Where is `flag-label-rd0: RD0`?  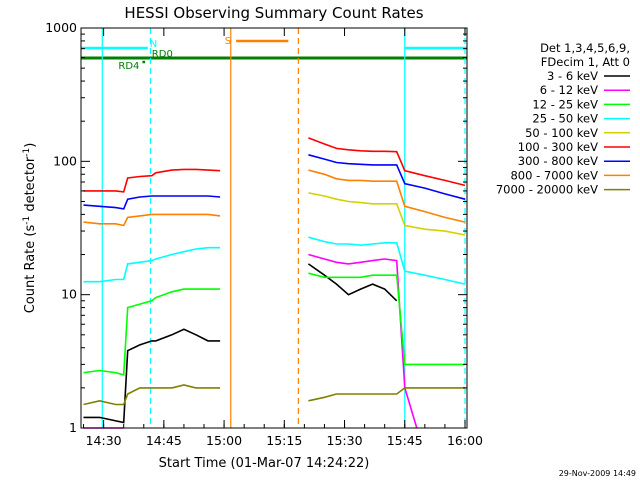 flag-label-rd0: RD0 is located at coordinates (162, 54).